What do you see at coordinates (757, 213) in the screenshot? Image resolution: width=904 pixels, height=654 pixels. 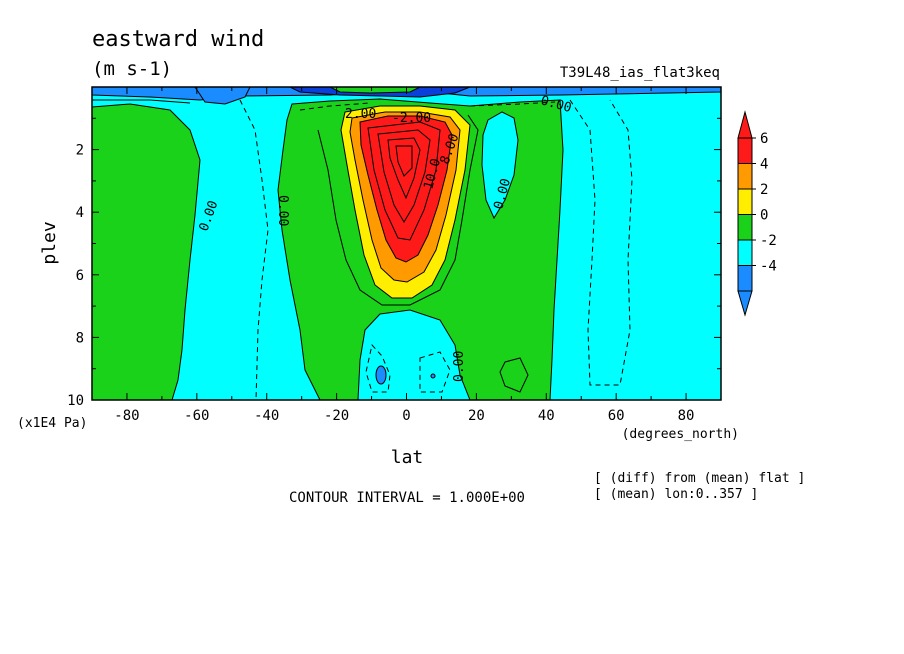 I see `colorbar: 6 4 2 0 -2 -4` at bounding box center [757, 213].